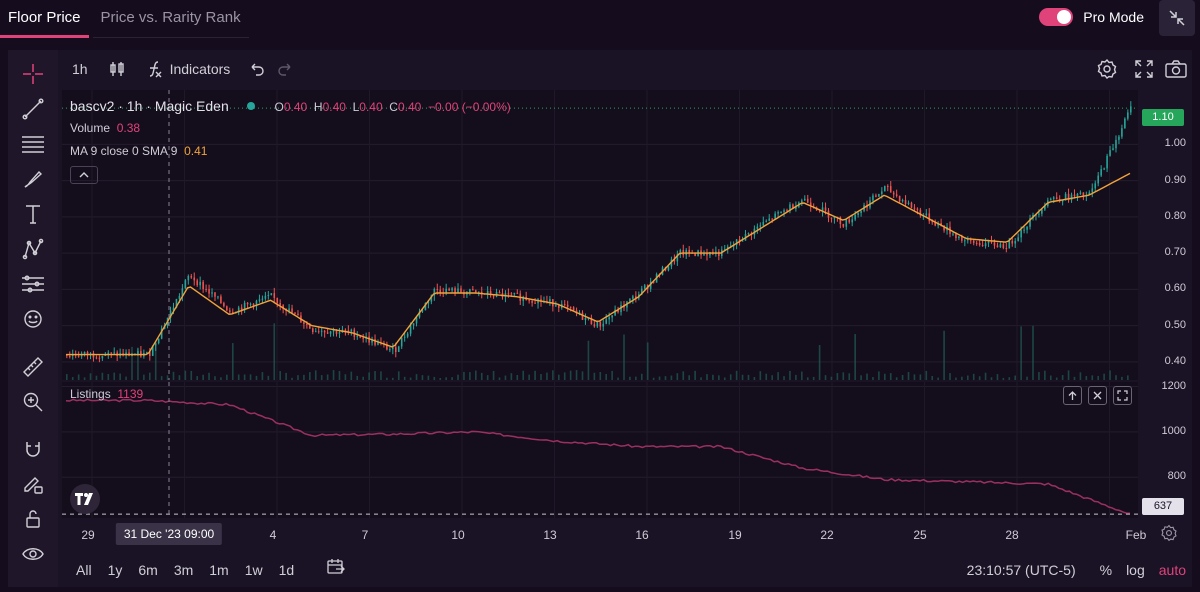  What do you see at coordinates (188, 69) in the screenshot?
I see `indicators-button: Indicators` at bounding box center [188, 69].